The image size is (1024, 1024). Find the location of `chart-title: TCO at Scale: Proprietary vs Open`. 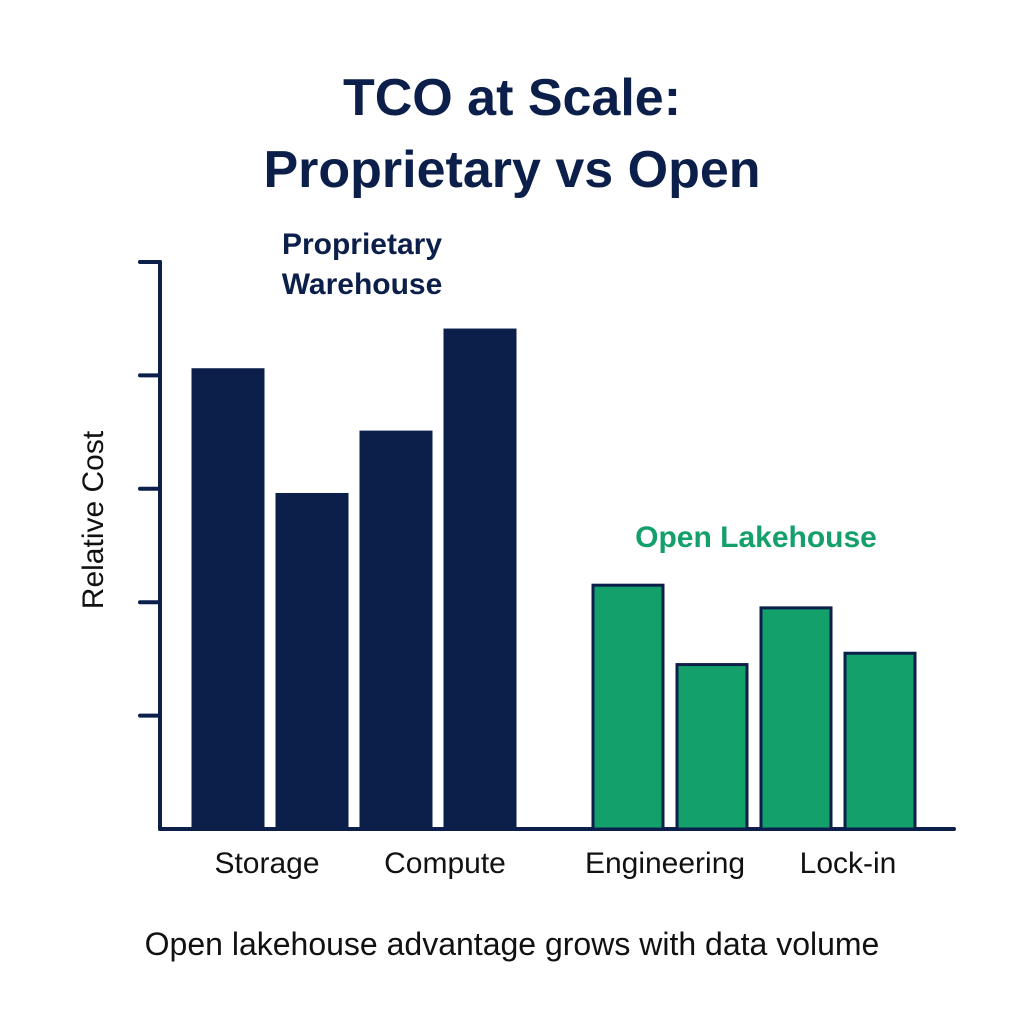

chart-title: TCO at Scale: Proprietary vs Open is located at coordinates (512, 134).